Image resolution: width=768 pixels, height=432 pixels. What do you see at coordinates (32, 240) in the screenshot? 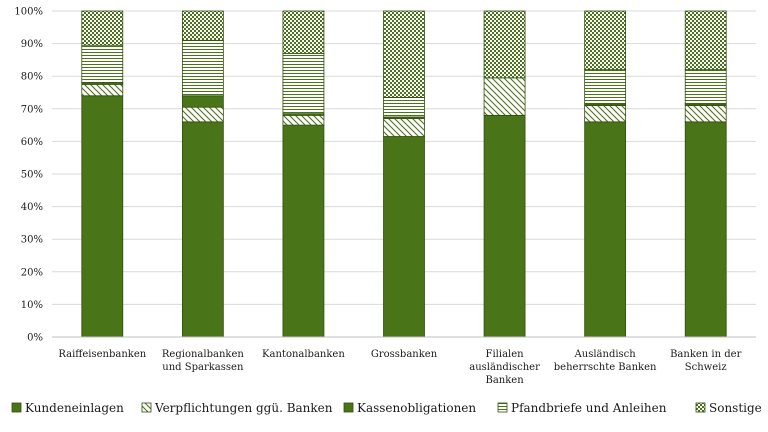
I see `y-tick-label: 30%` at bounding box center [32, 240].